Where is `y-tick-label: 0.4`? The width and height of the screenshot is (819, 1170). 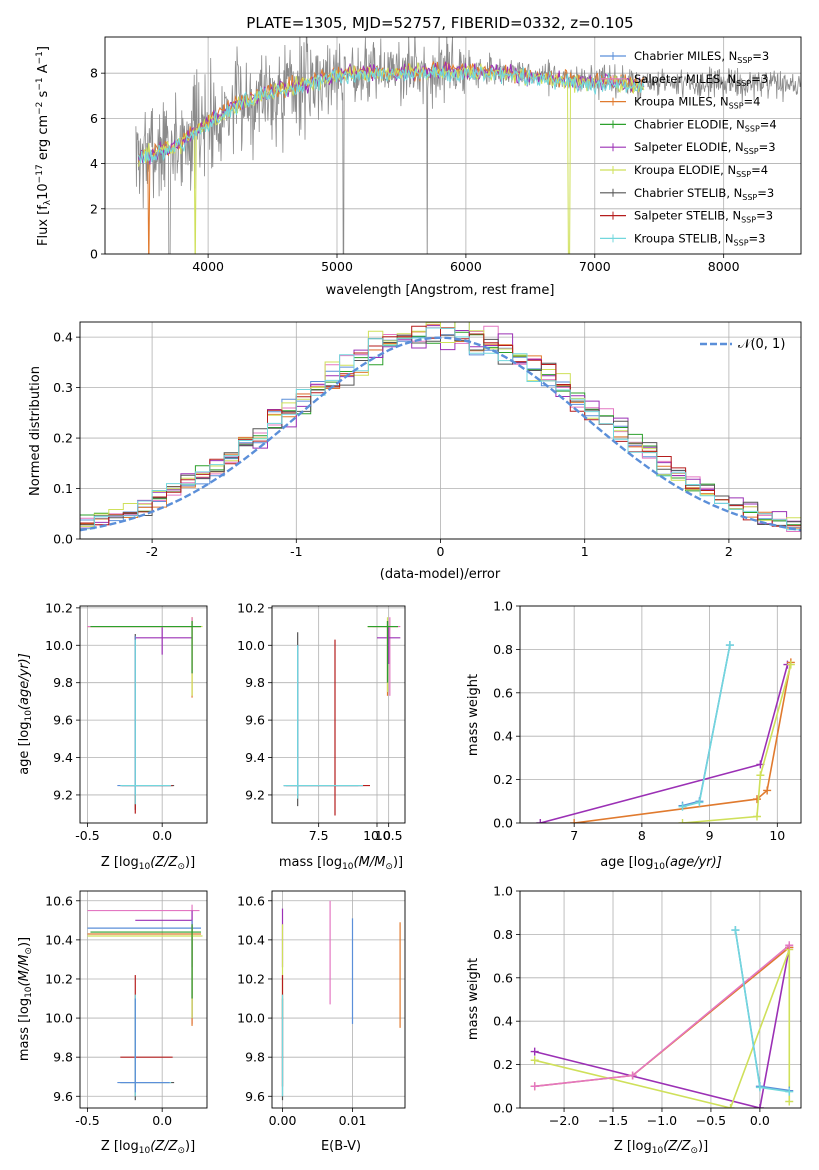
y-tick-label: 0.4 is located at coordinates (503, 1021).